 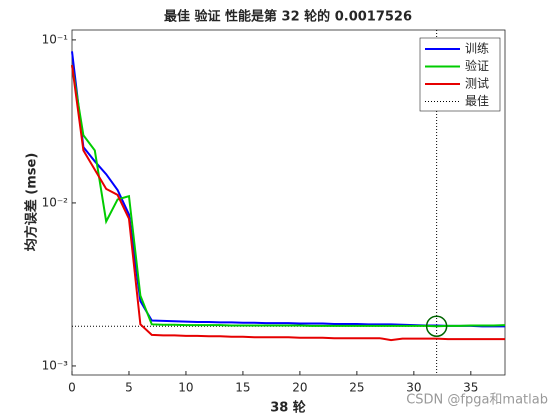 What do you see at coordinates (55, 39) in the screenshot?
I see `y-tick-label: 10⁻¹` at bounding box center [55, 39].